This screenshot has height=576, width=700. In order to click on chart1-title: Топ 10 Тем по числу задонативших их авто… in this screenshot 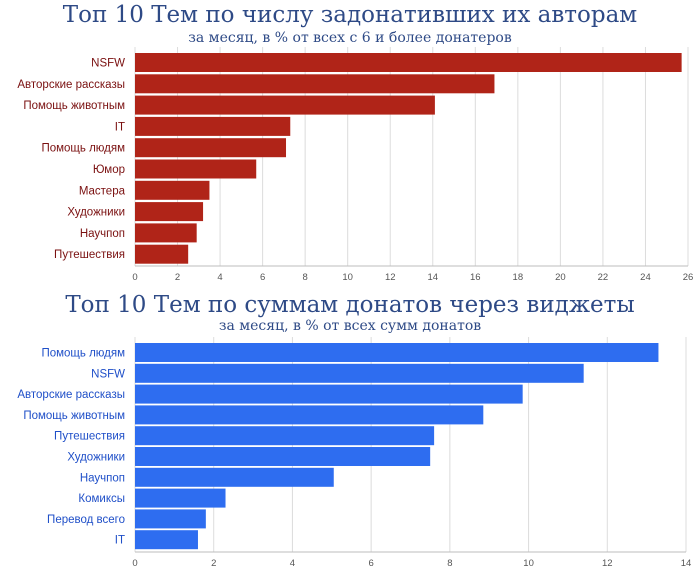, I will do `click(350, 15)`.